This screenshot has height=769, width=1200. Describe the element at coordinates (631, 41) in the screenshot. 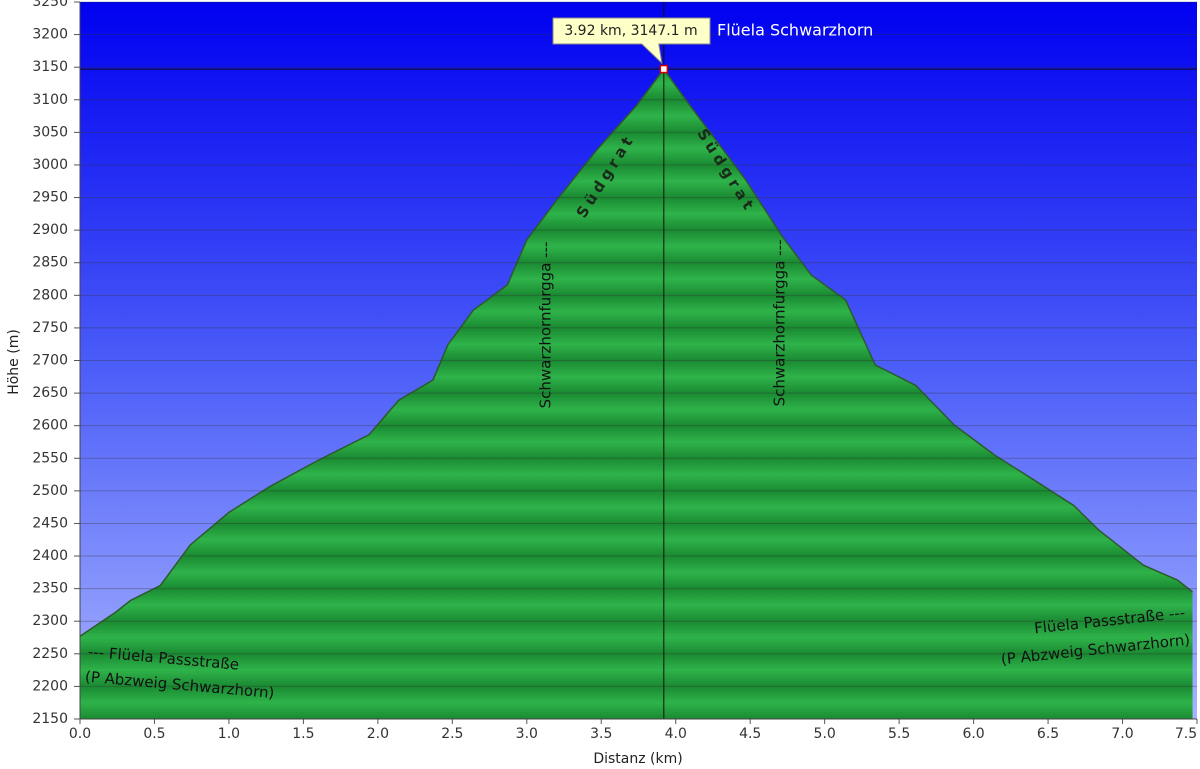

I see `tooltip-box` at that location.